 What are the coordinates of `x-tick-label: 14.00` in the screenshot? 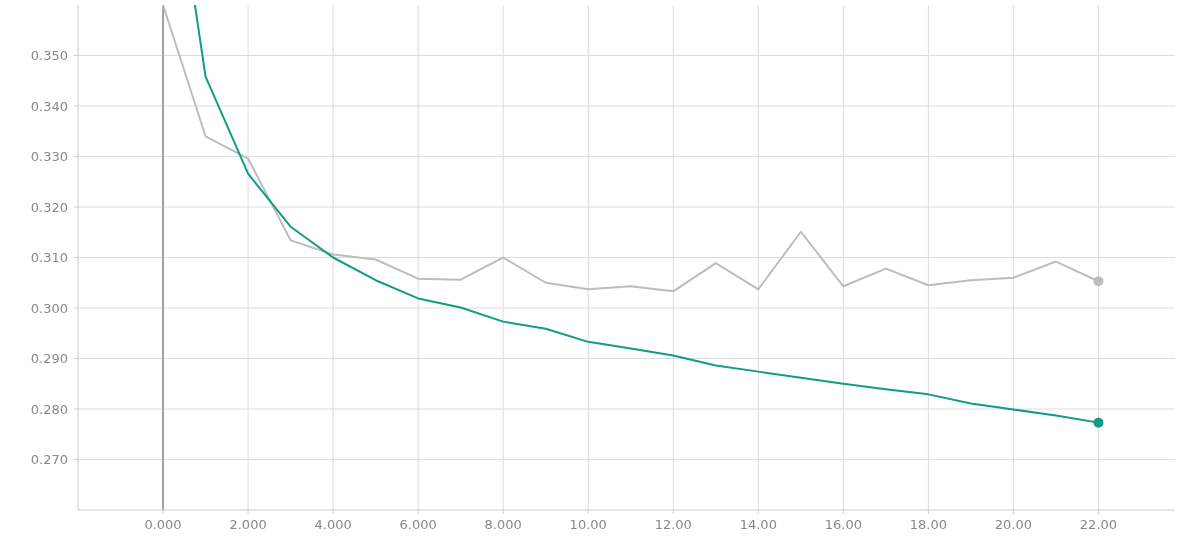 It's located at (758, 524).